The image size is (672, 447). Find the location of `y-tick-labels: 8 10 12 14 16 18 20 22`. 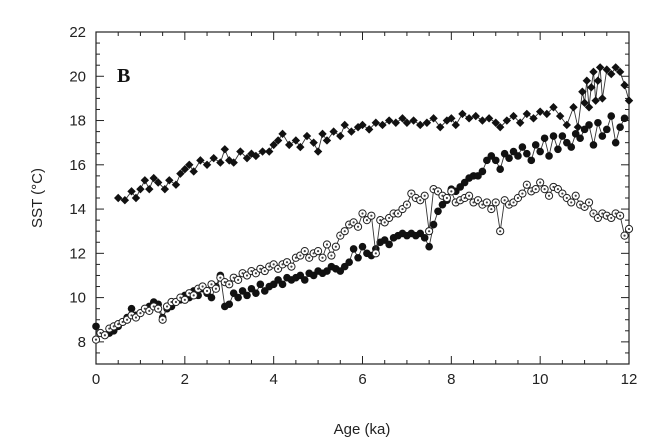

y-tick-labels: 8 10 12 14 16 18 20 22 is located at coordinates (77, 187).